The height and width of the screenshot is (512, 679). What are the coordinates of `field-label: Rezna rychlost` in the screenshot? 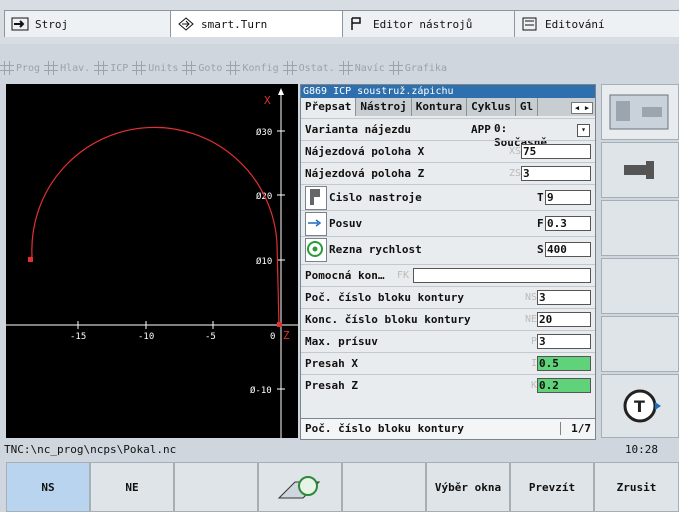 It's located at (375, 249).